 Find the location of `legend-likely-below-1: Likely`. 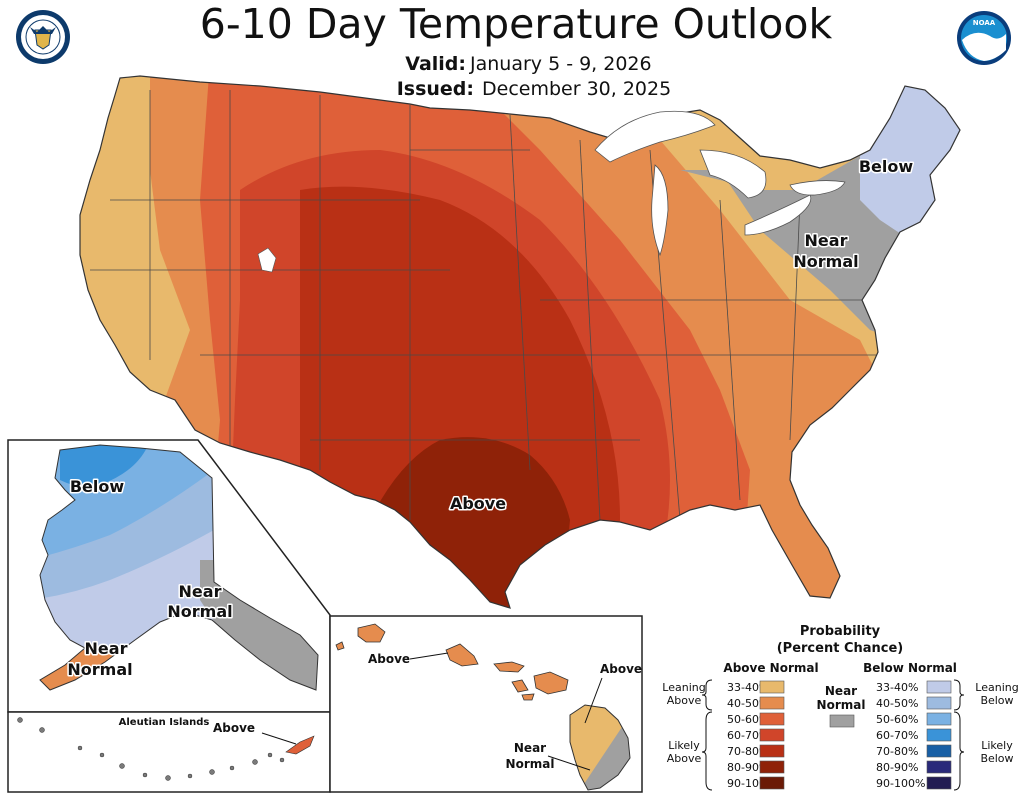

legend-likely-below-1: Likely is located at coordinates (997, 745).